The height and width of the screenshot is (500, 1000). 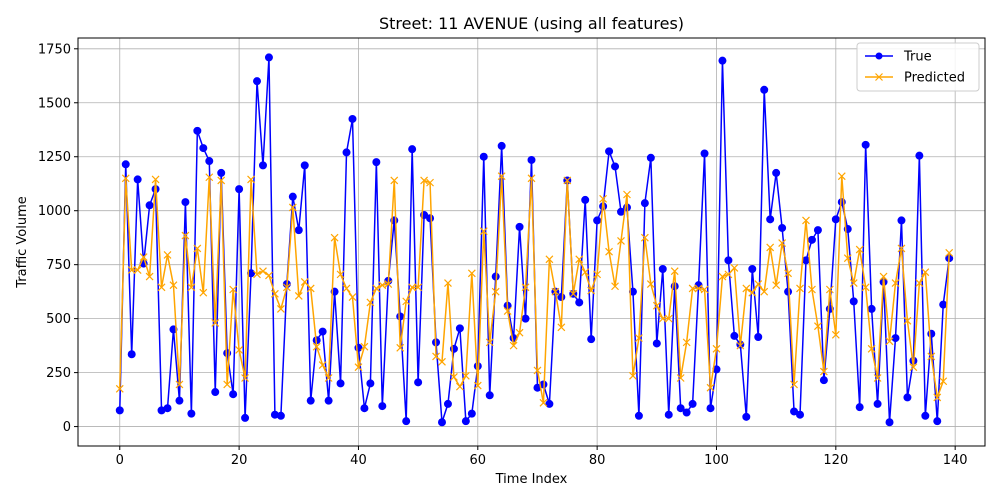 I want to click on legend: True Predicted, so click(x=918, y=67).